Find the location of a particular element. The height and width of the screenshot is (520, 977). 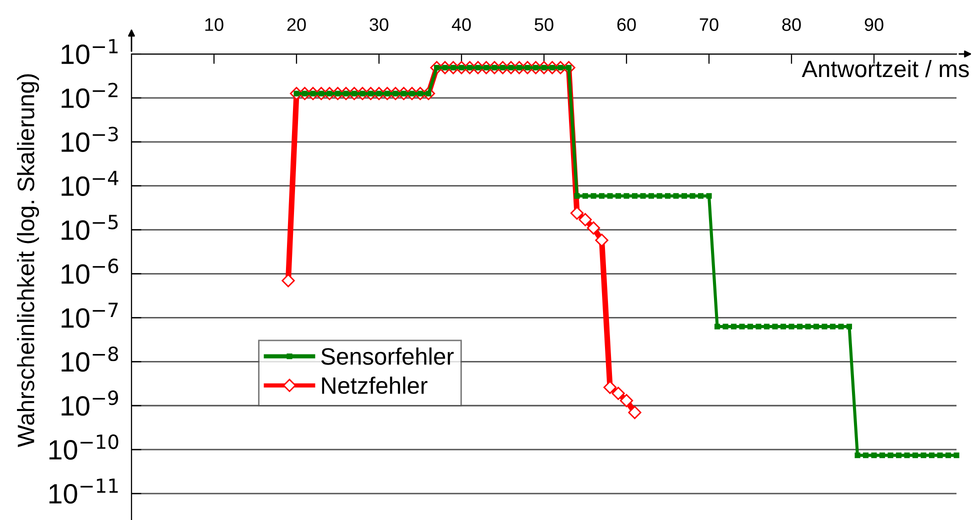

y-tick-label: 10$^{−1}$ is located at coordinates (90, 51).